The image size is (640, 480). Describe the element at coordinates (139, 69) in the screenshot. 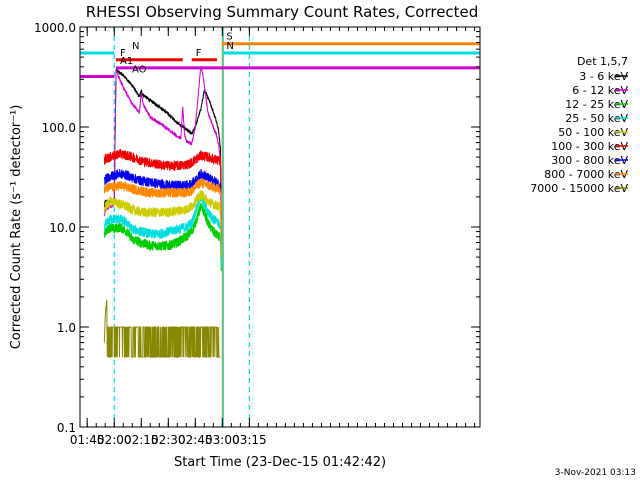

I see `mode-span-label: AO` at that location.